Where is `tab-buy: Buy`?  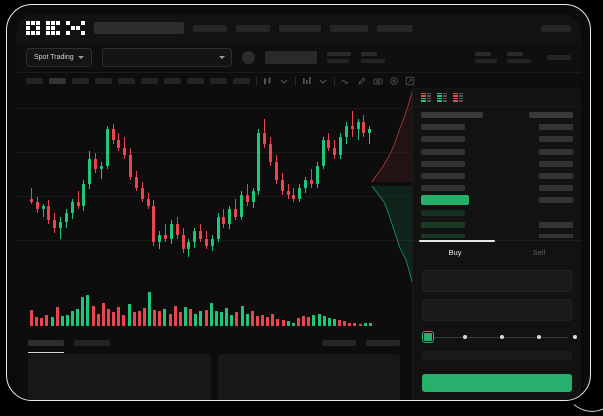
tab-buy: Buy is located at coordinates (455, 252).